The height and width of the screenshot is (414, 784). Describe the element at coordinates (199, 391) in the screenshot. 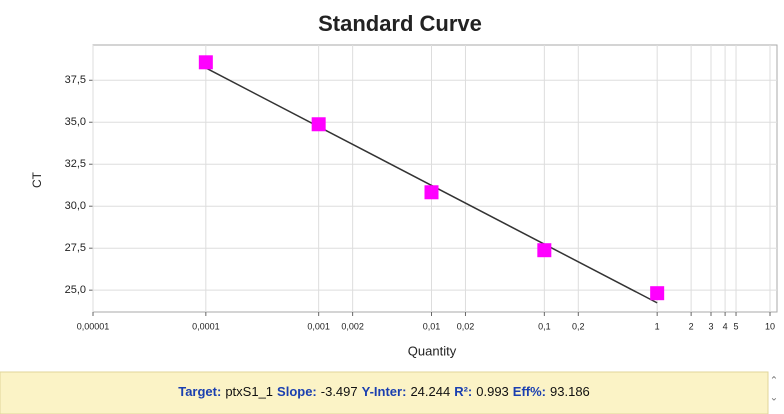

I see `fit-label: Target:` at that location.